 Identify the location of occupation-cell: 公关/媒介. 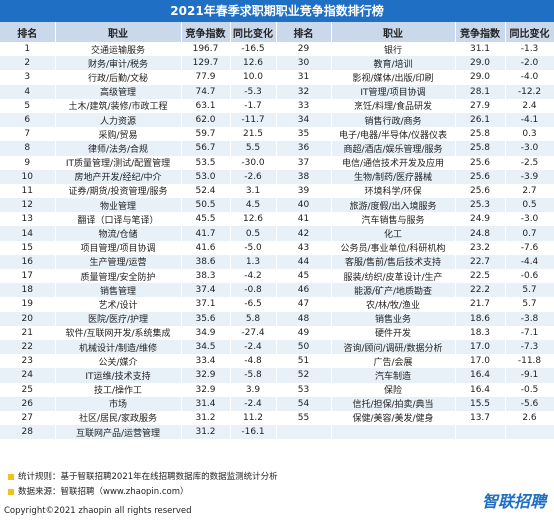
(118, 361).